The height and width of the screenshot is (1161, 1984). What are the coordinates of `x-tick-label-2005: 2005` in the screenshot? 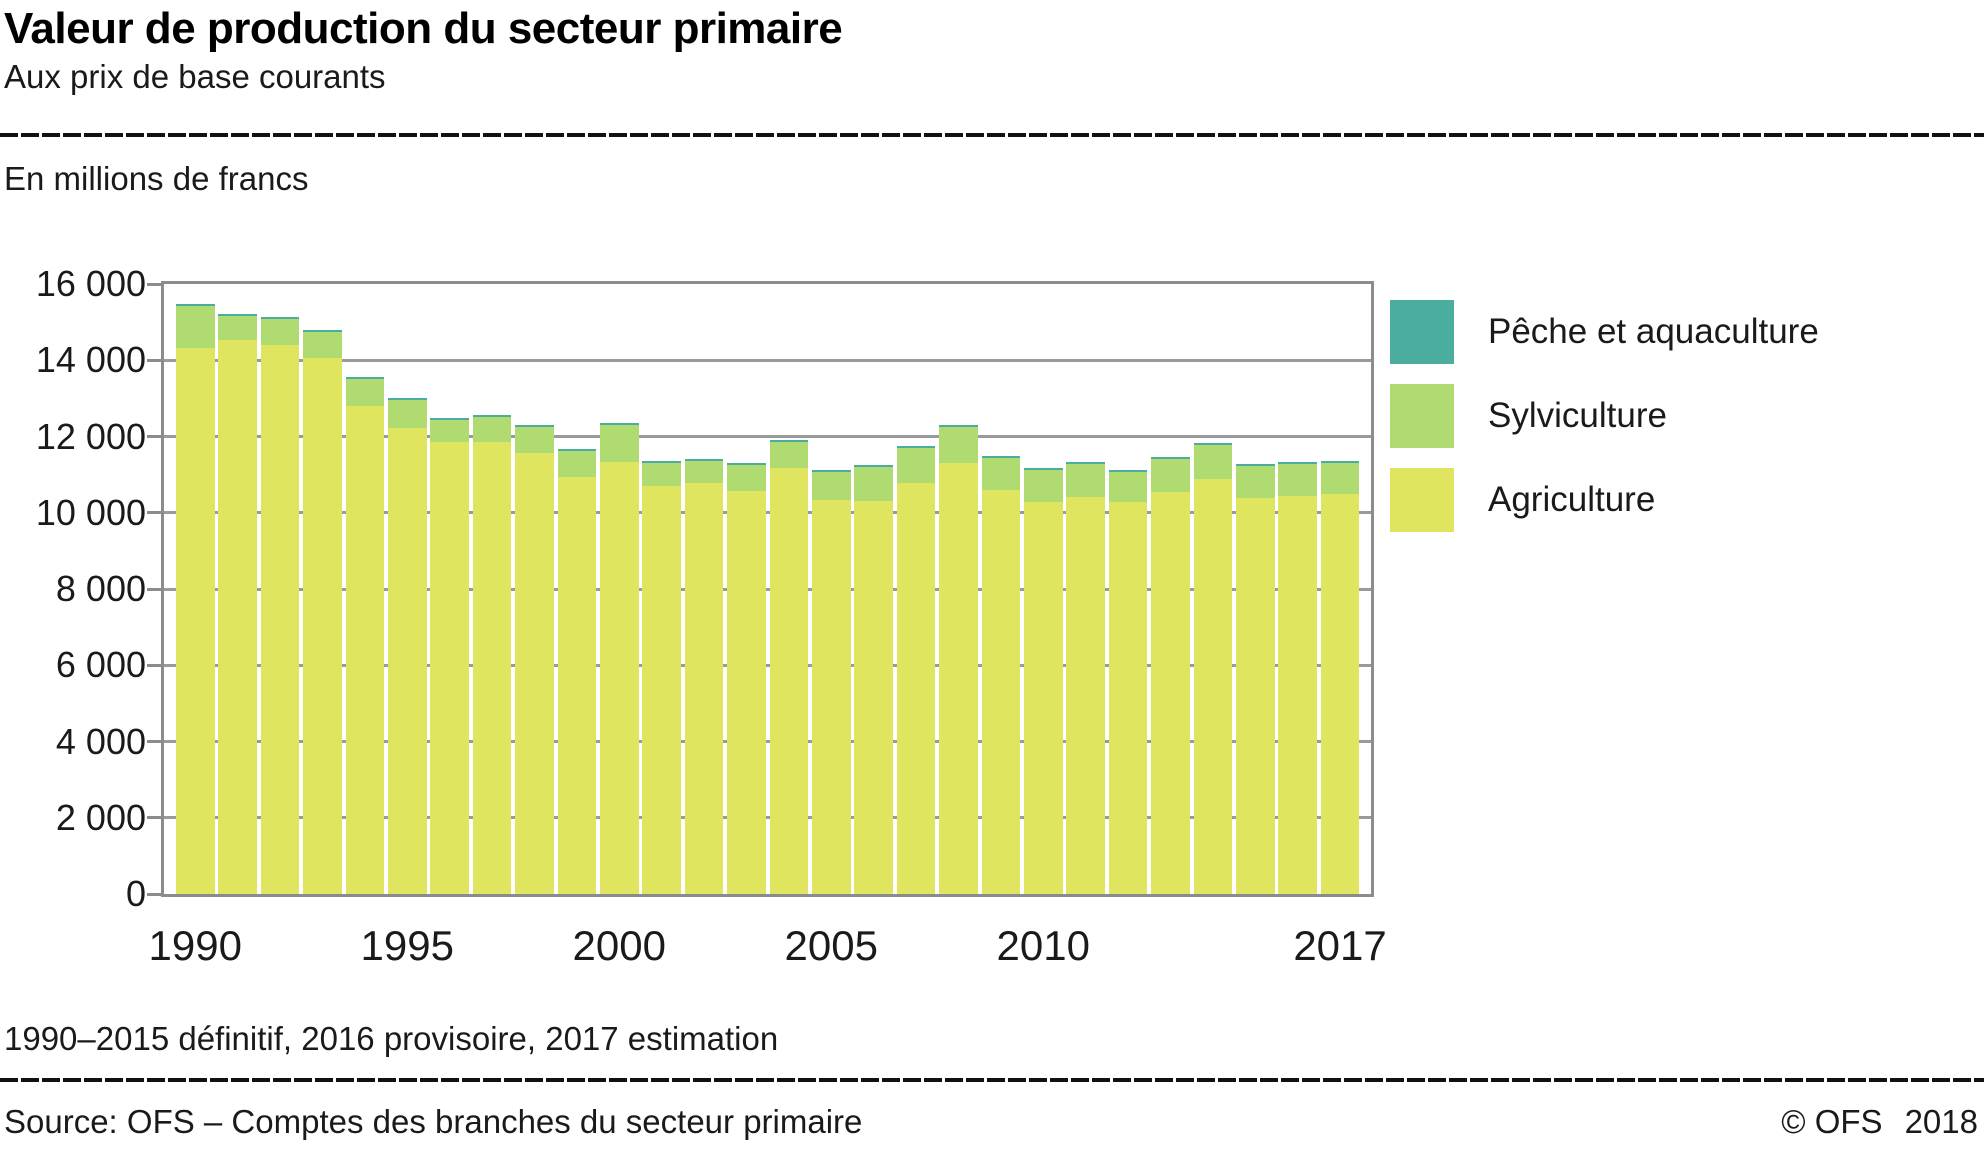 It's located at (831, 945).